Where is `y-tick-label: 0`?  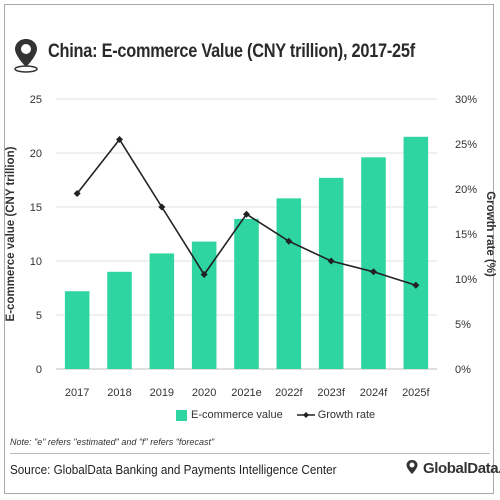 y-tick-label: 0 is located at coordinates (39, 370).